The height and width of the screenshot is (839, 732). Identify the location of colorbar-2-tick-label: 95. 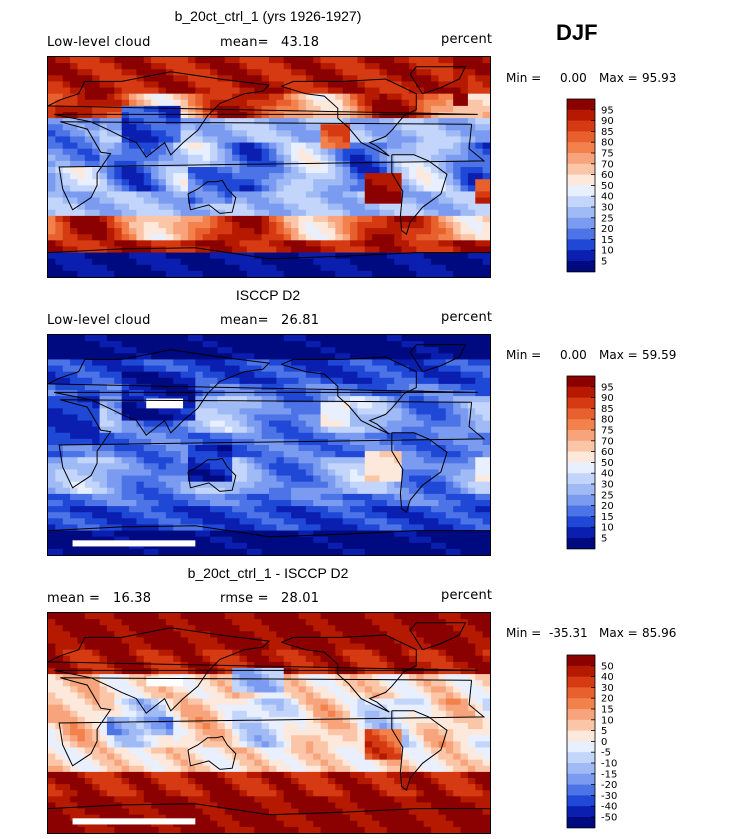
(607, 387).